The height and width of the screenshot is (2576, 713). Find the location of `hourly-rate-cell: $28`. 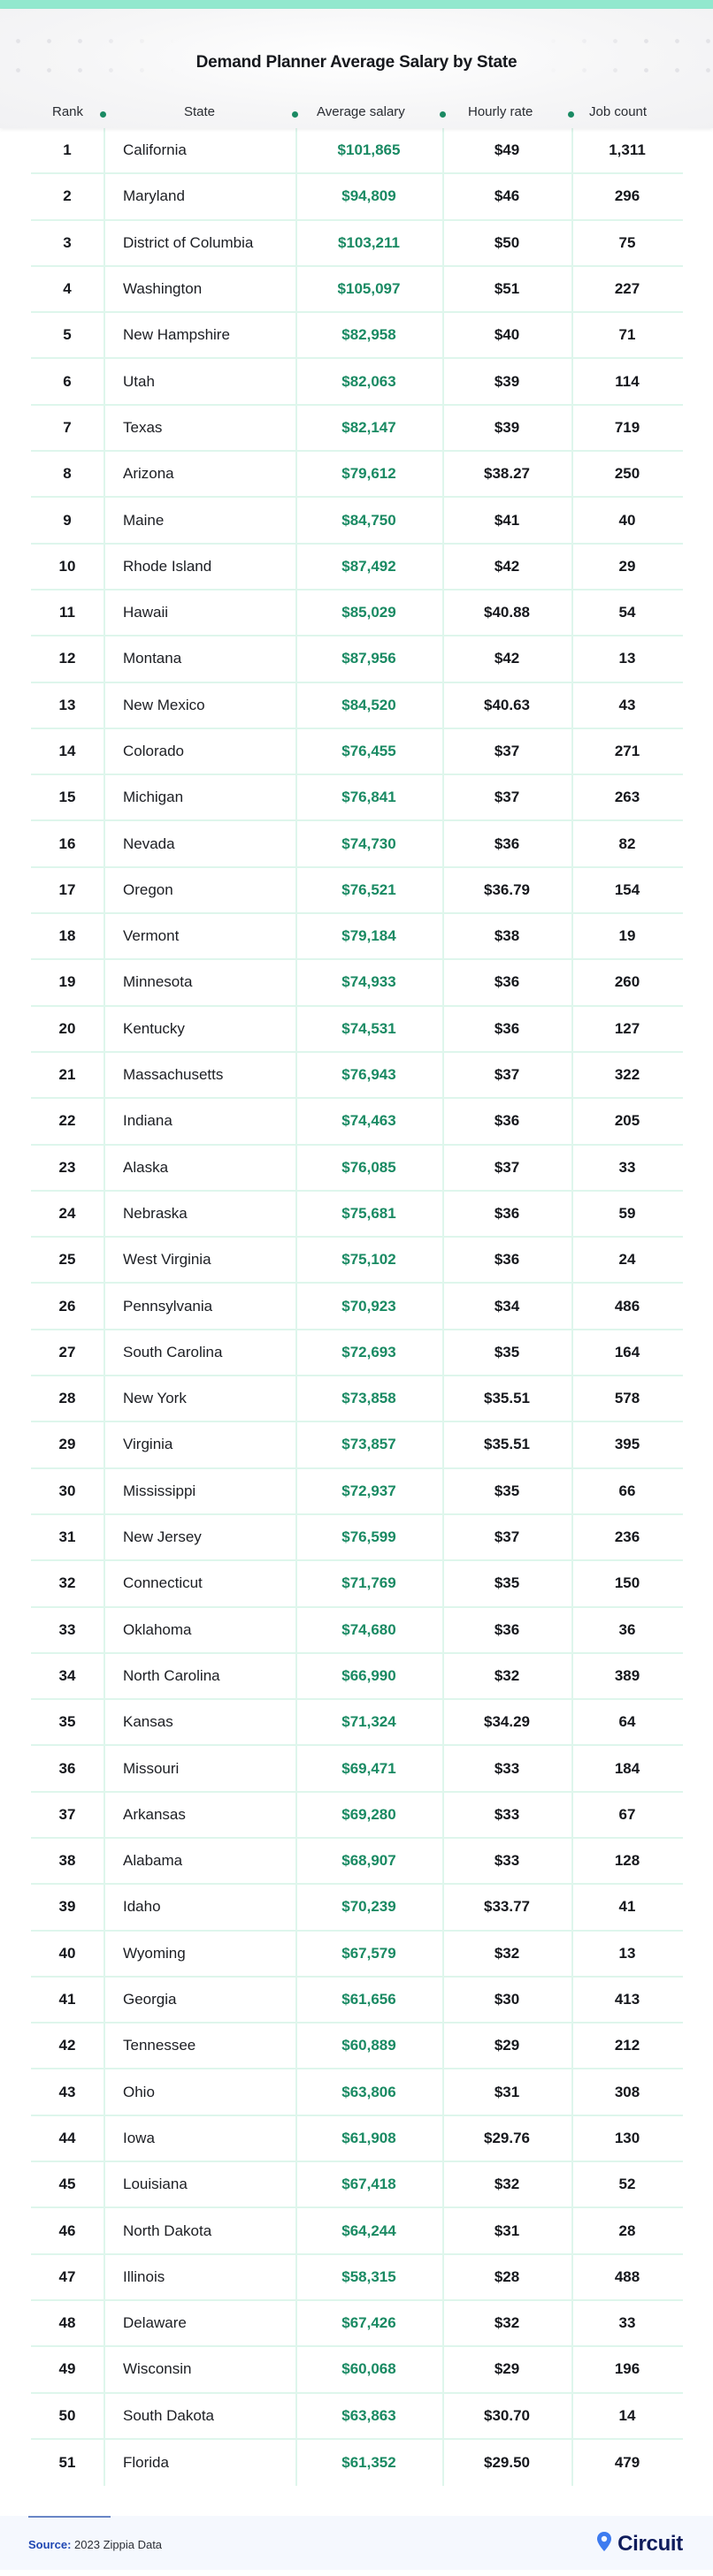

hourly-rate-cell: $28 is located at coordinates (507, 2276).